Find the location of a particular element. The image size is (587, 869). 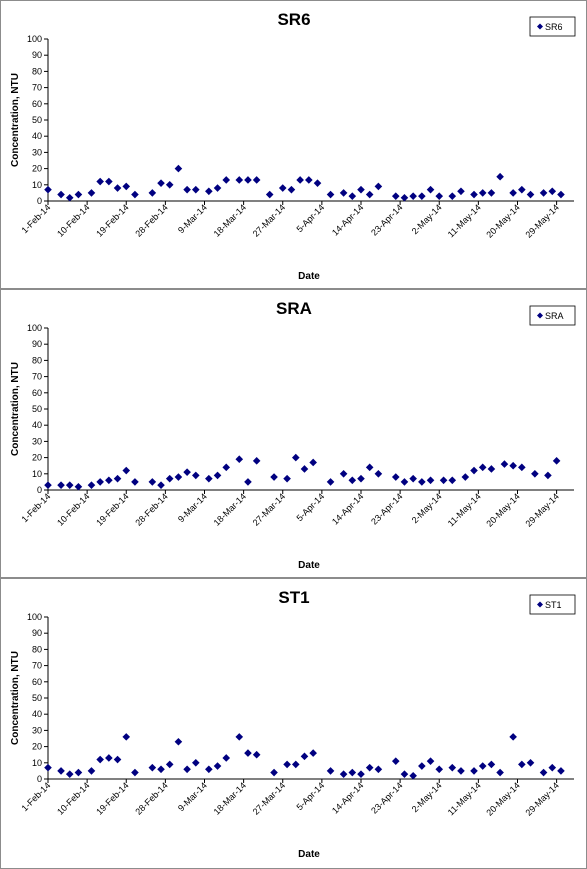

legend-label: SR6 is located at coordinates (554, 27).